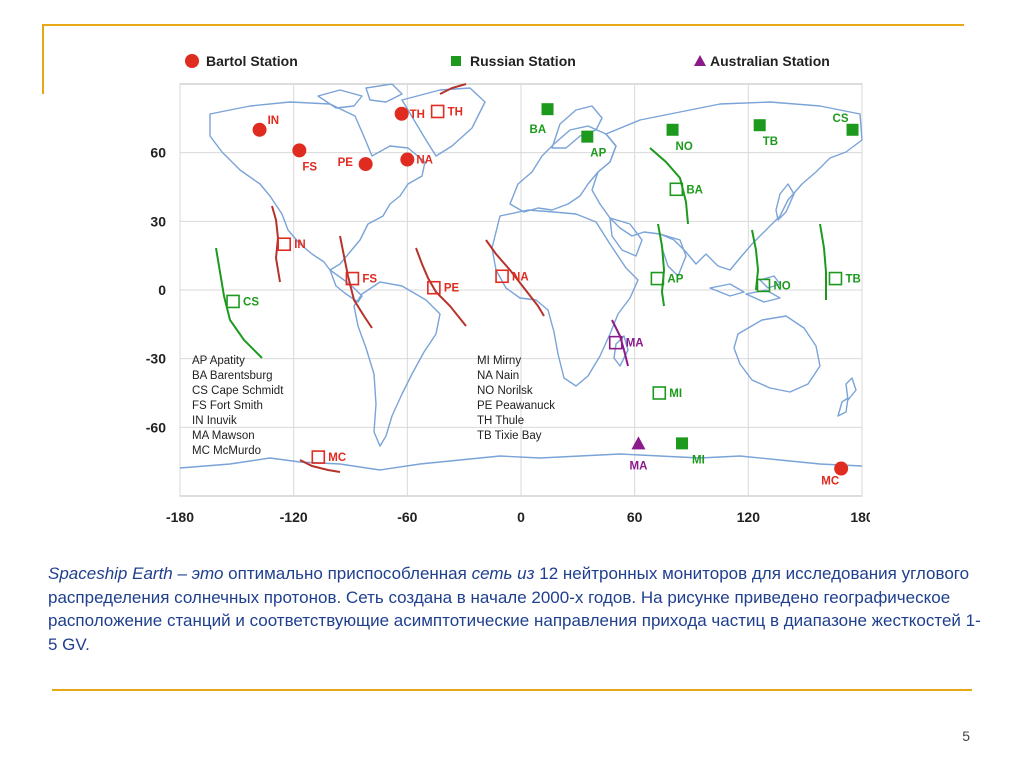 The height and width of the screenshot is (768, 1024). I want to click on x-tick-label: 180, so click(860, 517).